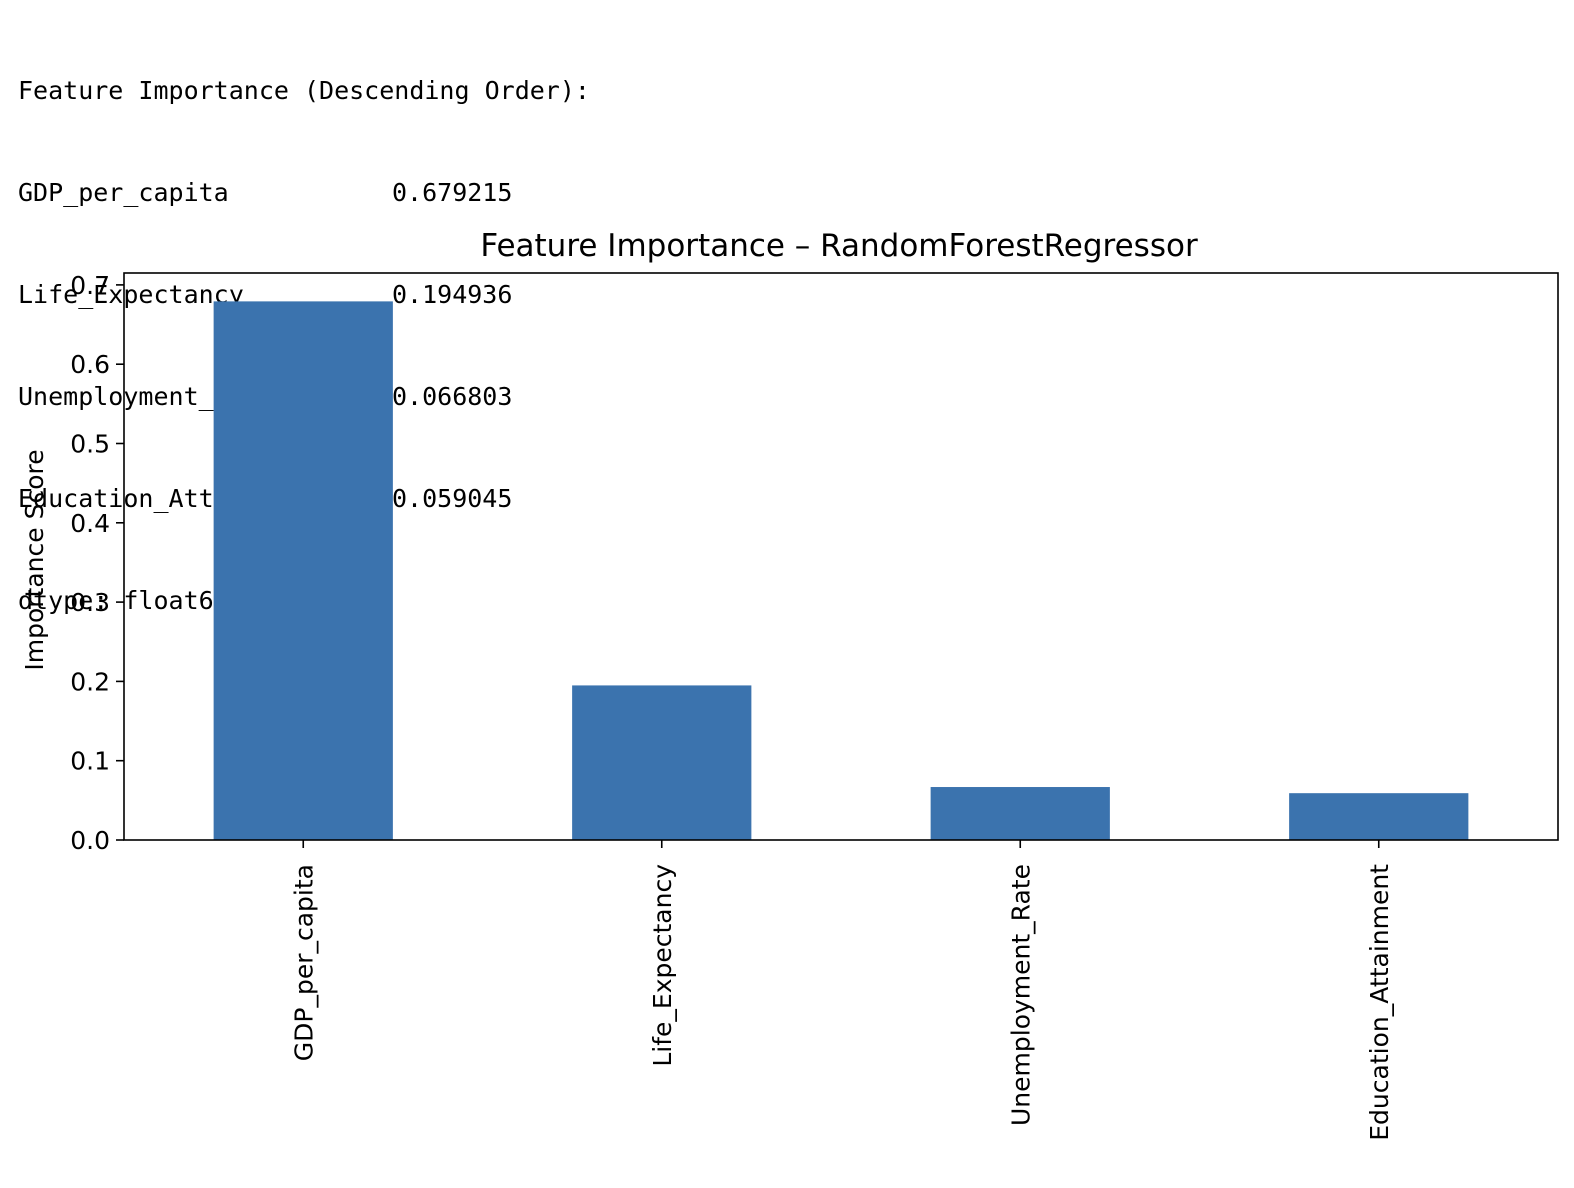 This screenshot has width=1574, height=1188. What do you see at coordinates (452, 192) in the screenshot?
I see `console-value: 0.679215` at bounding box center [452, 192].